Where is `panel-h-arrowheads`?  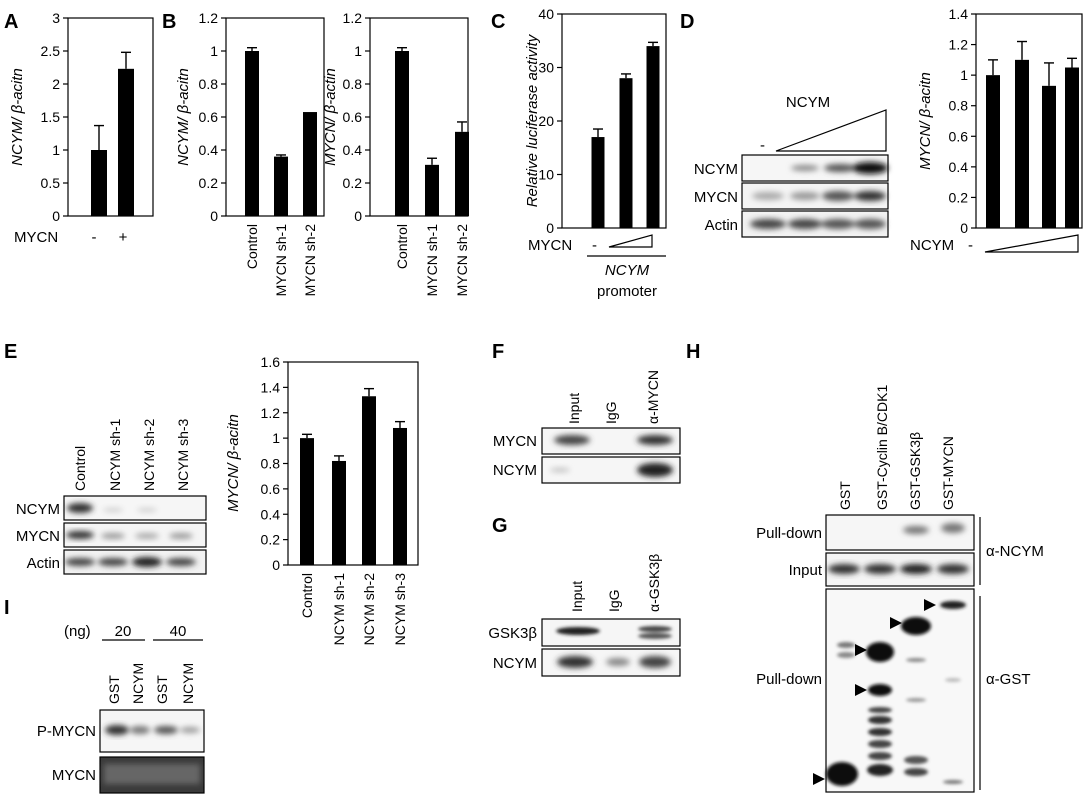 panel-h-arrowheads is located at coordinates (874, 692).